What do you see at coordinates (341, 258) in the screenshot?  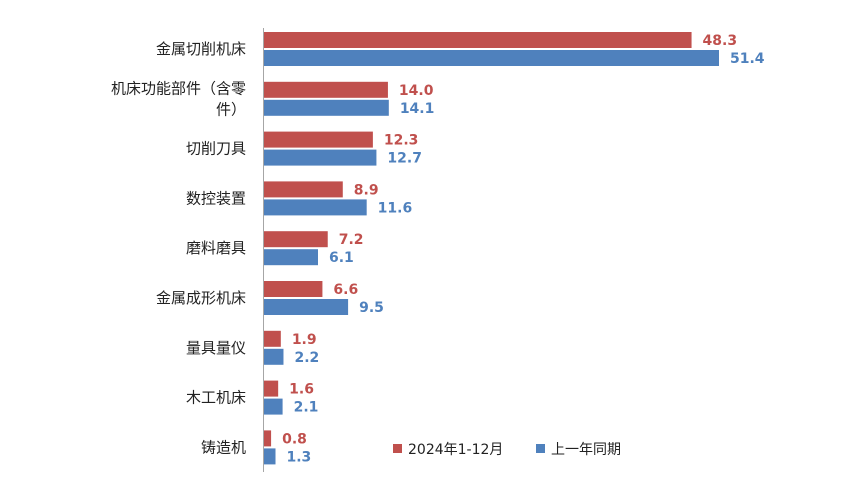 I see `value-label-previous-4: 6.1` at bounding box center [341, 258].